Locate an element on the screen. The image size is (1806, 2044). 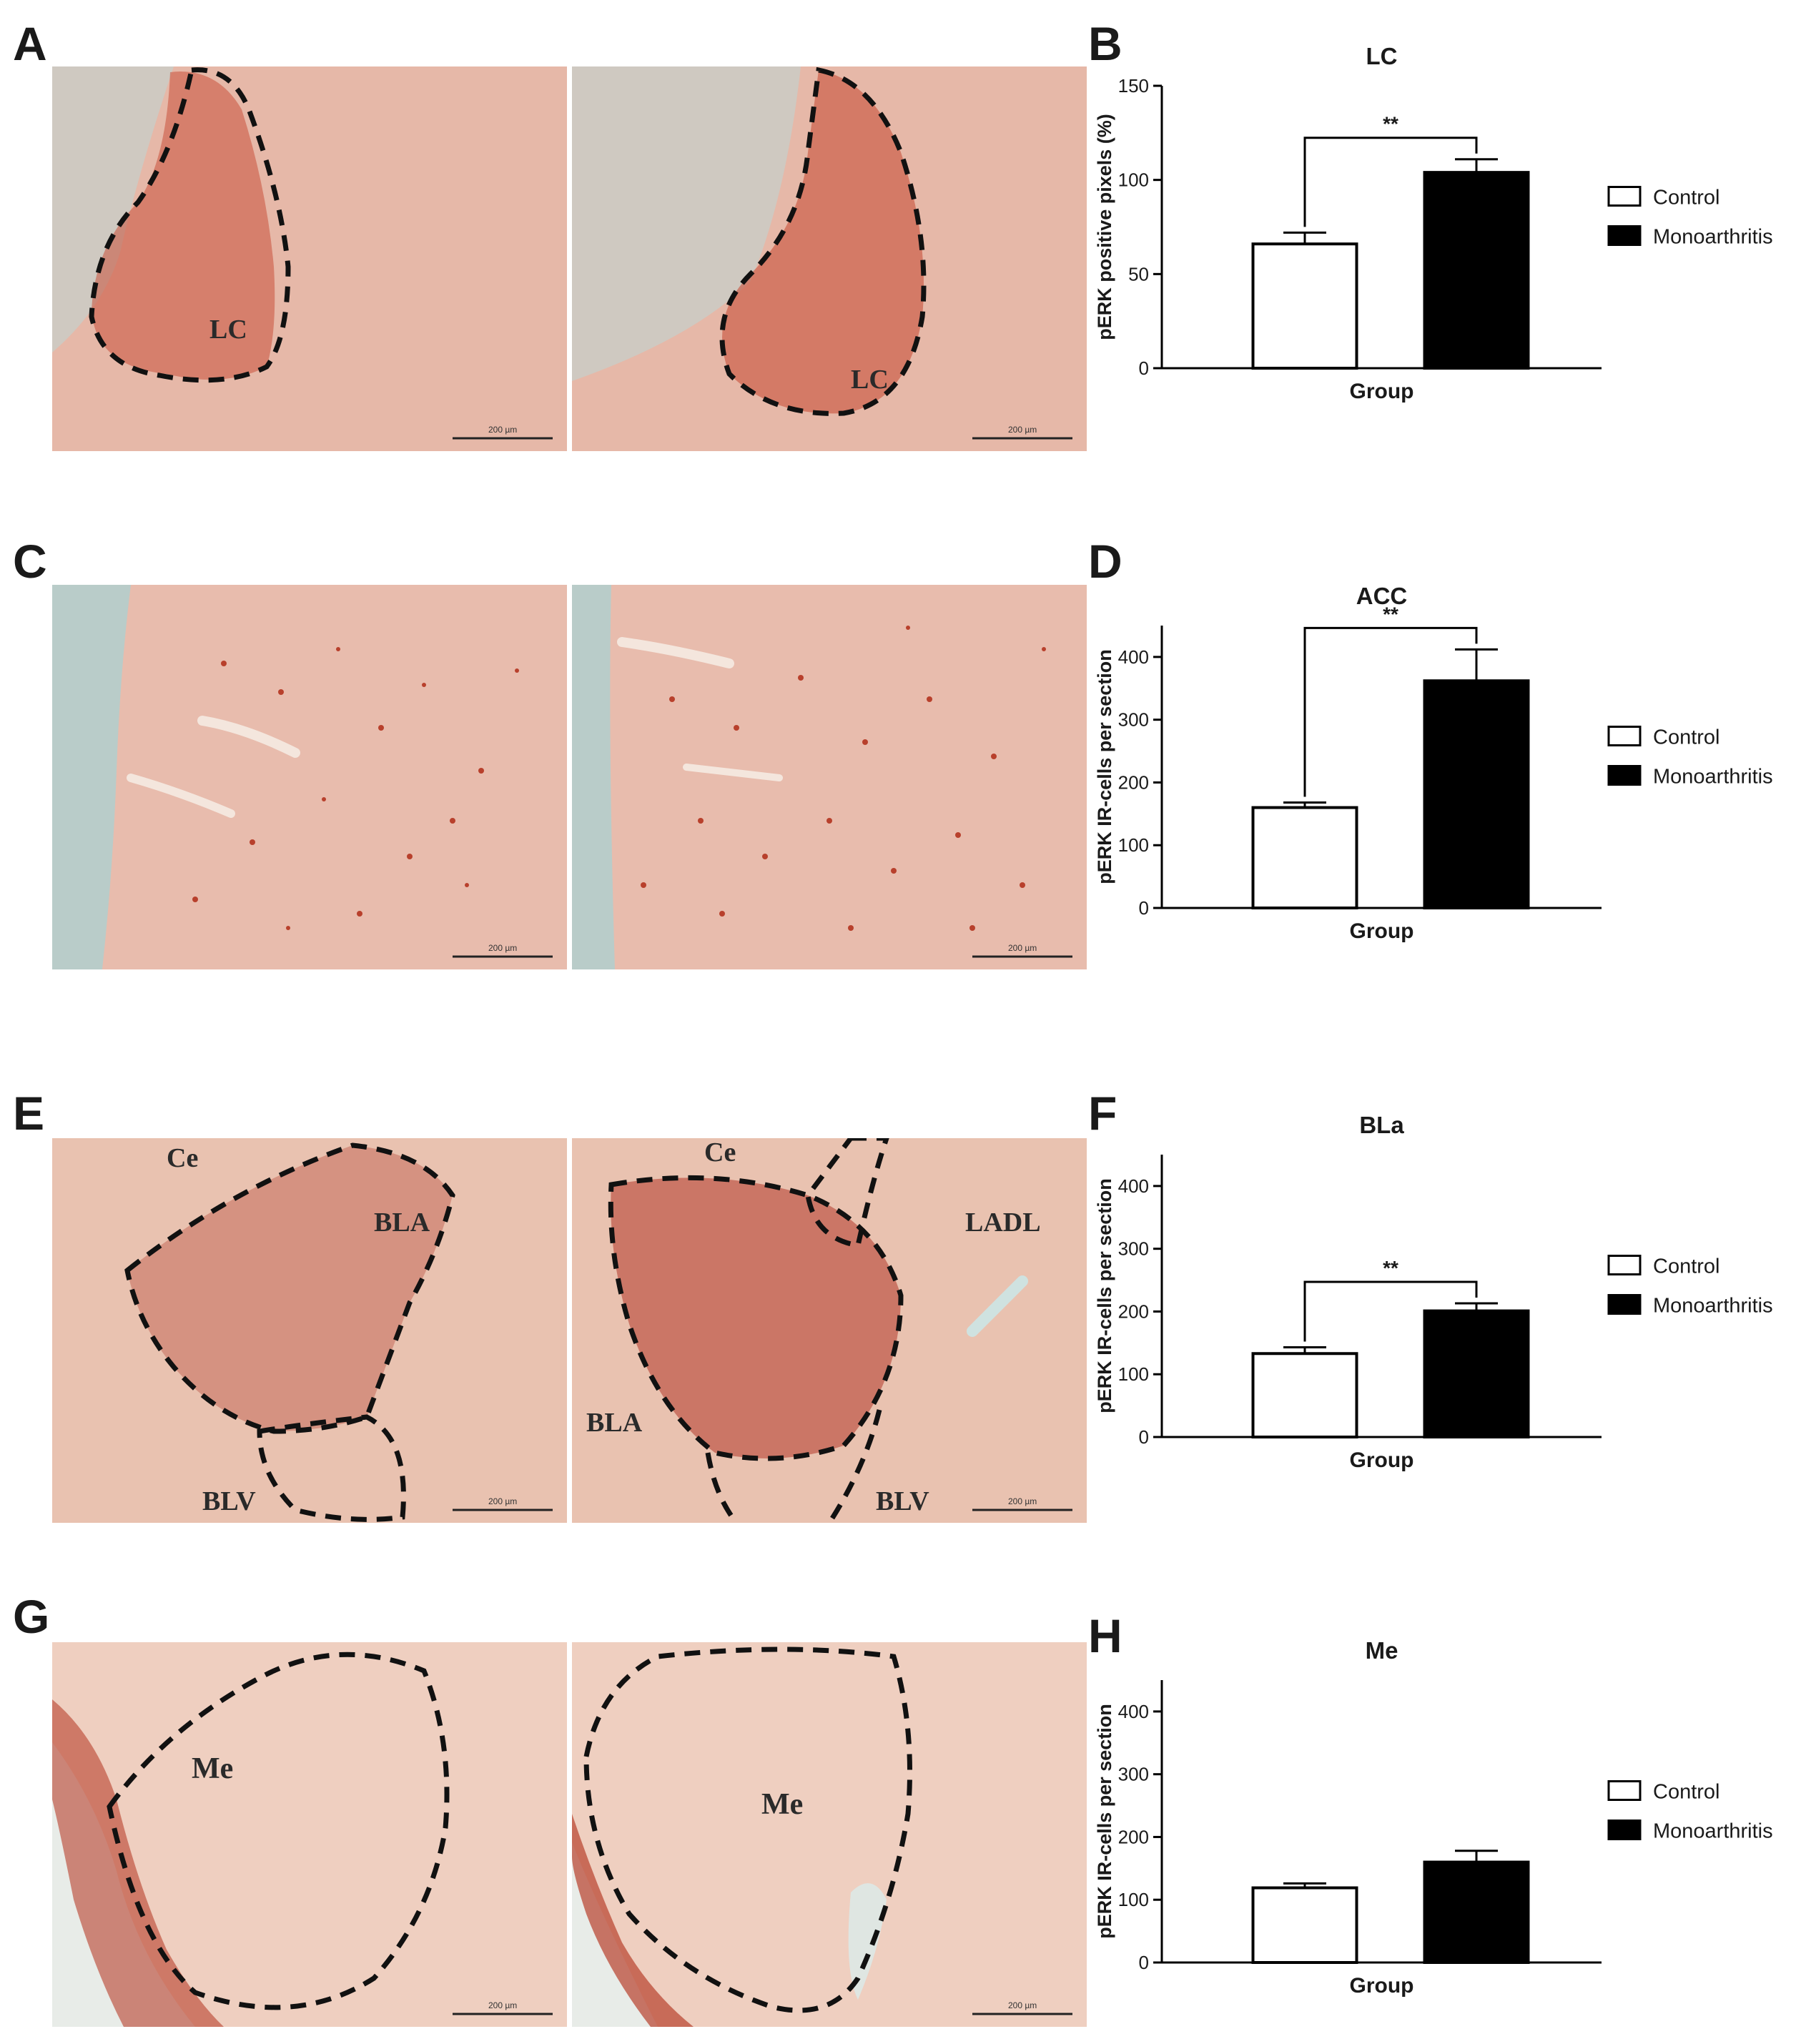
panel-letter-b: B is located at coordinates (1105, 43).